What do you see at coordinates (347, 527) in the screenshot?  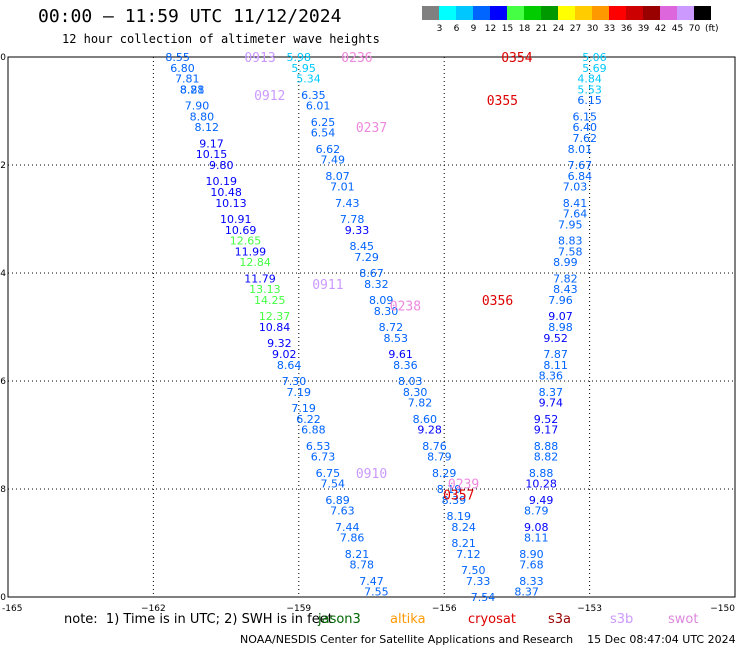 I see `wave-height-value: 7.44` at bounding box center [347, 527].